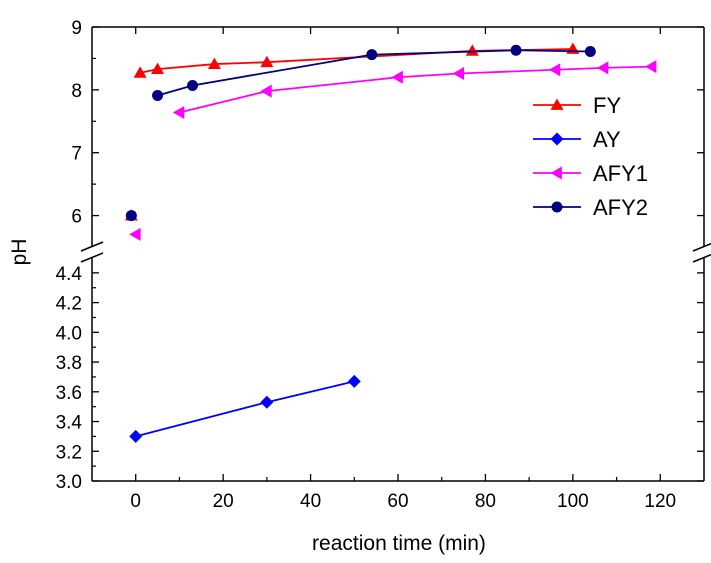 Image resolution: width=711 pixels, height=563 pixels. I want to click on legend-marker-afy2, so click(557, 207).